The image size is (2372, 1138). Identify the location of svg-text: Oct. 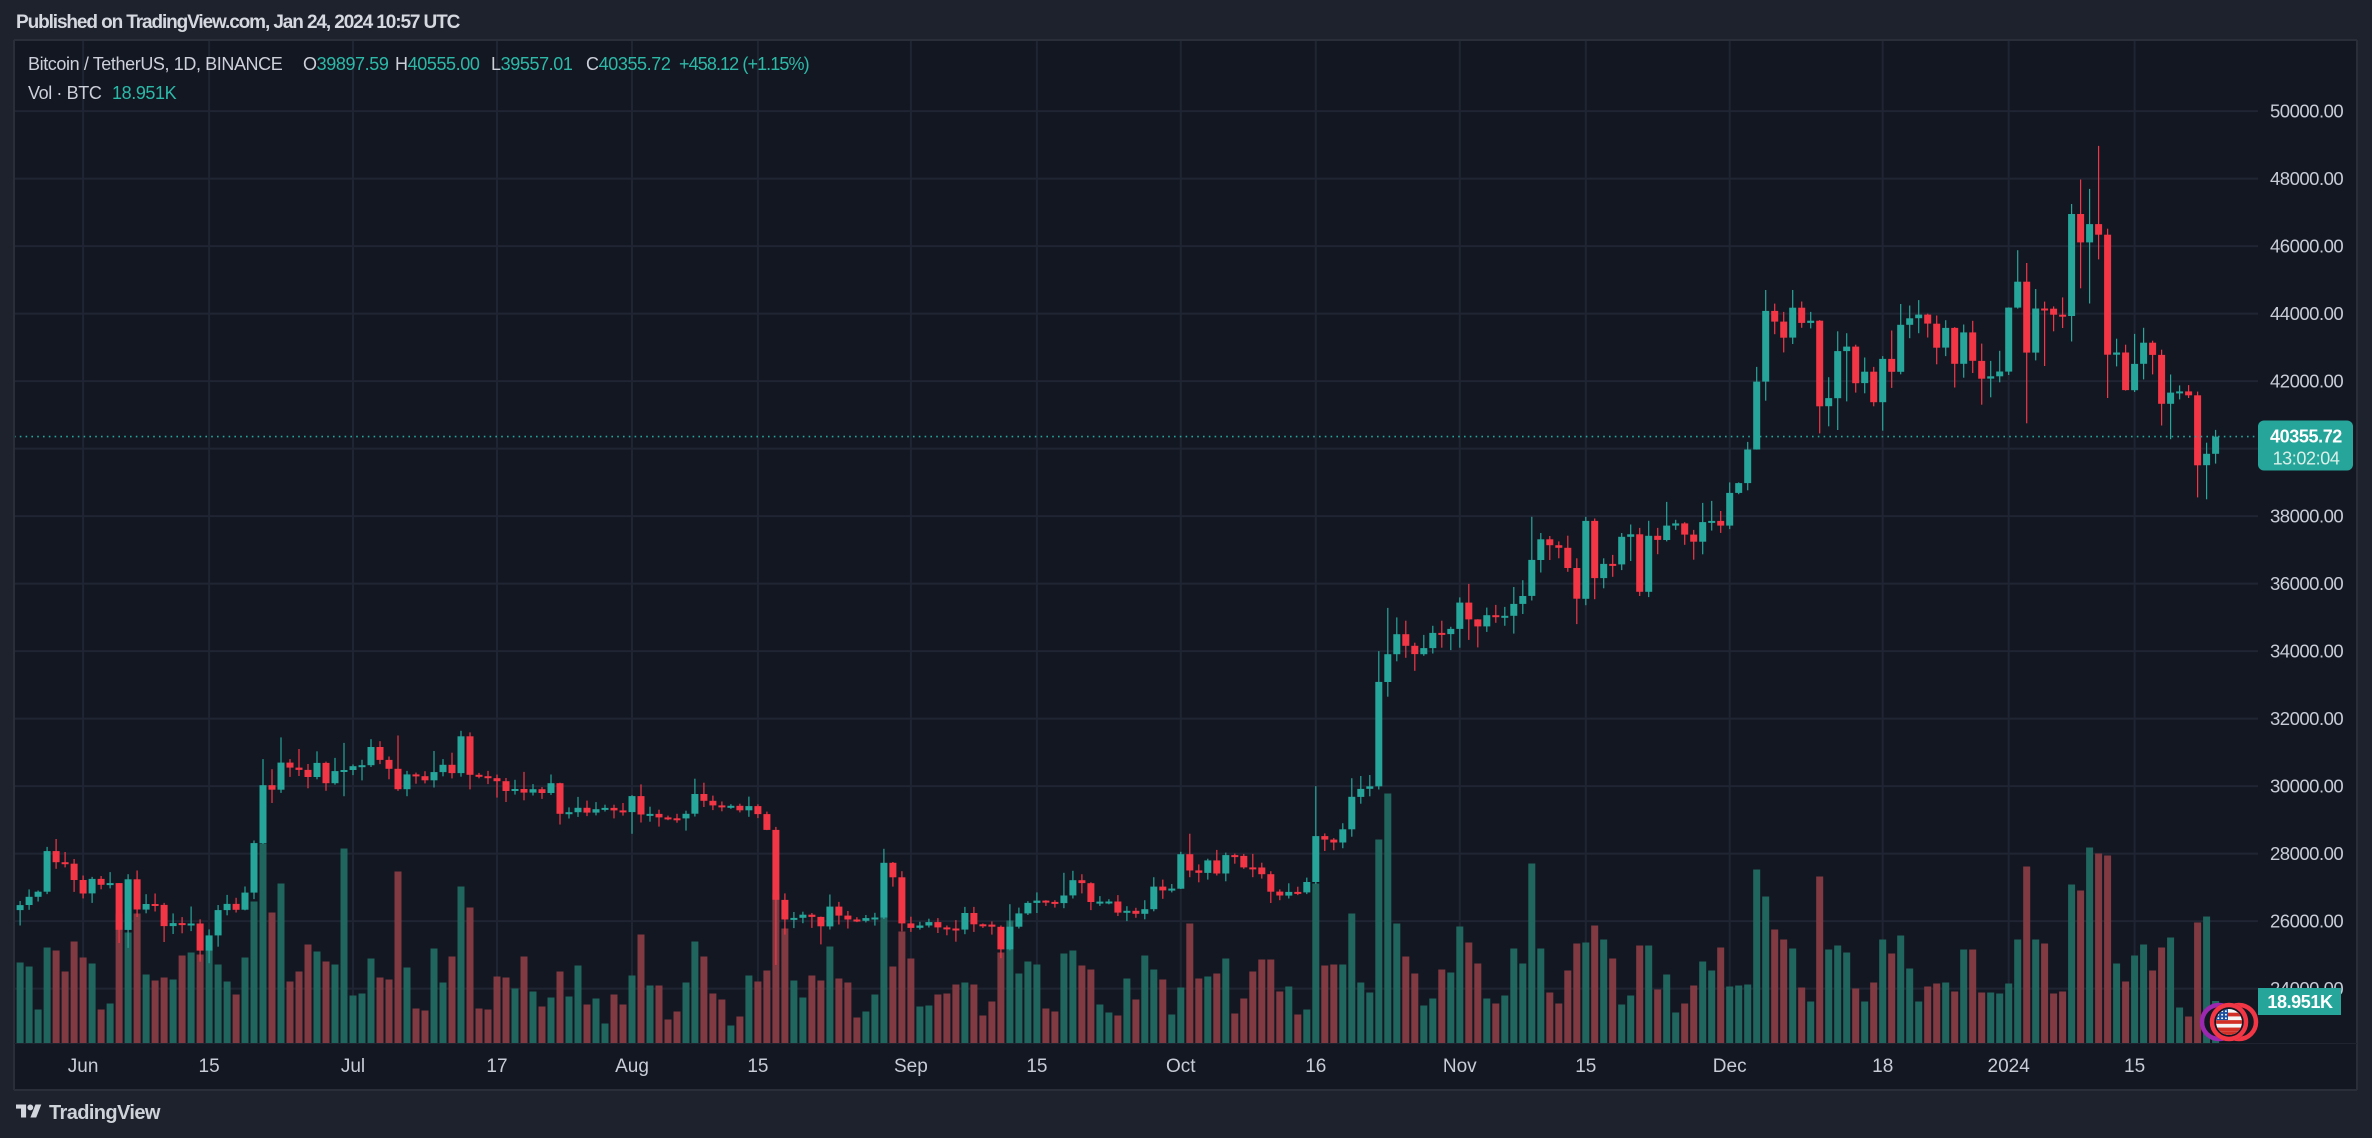
(1181, 1066).